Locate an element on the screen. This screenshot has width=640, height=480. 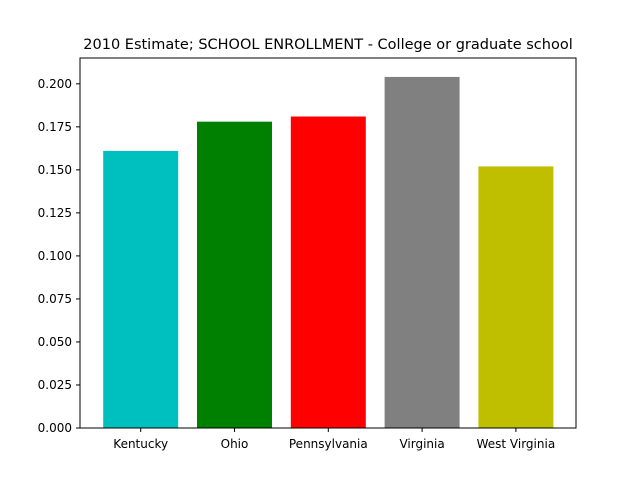
bar-ohio is located at coordinates (234, 275).